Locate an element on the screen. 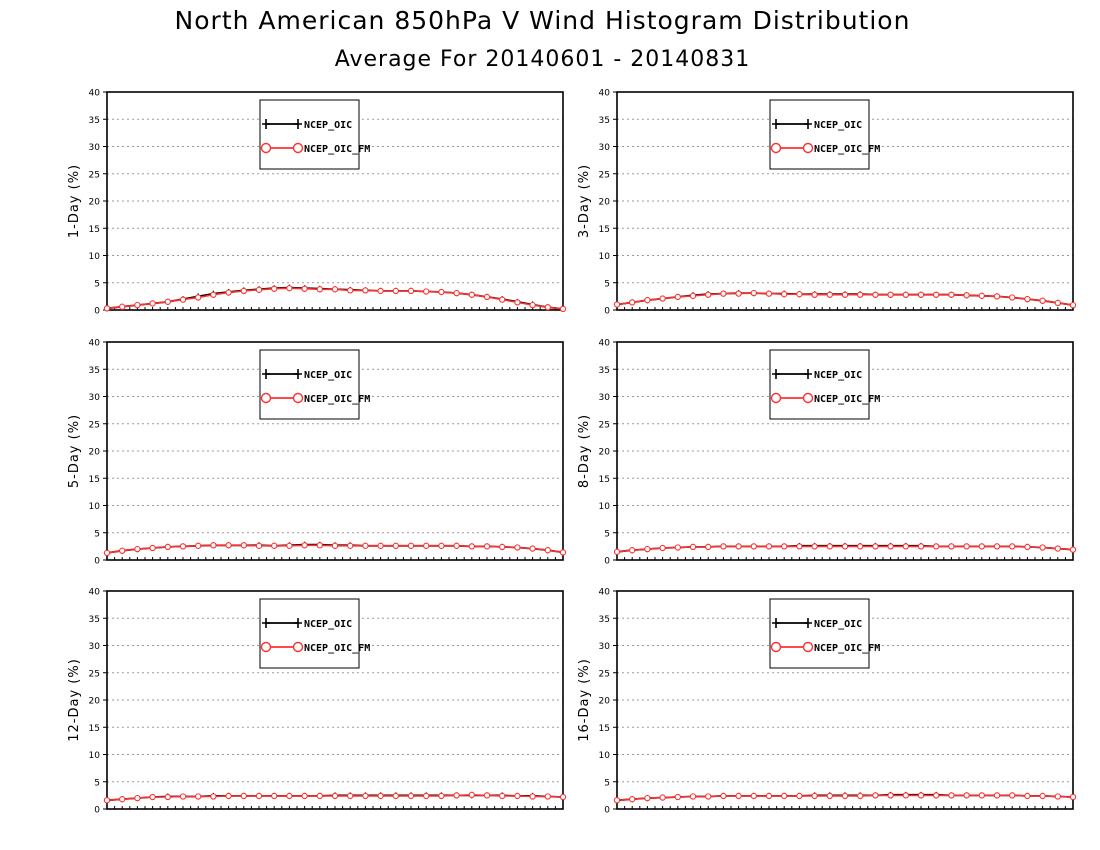 The image size is (1100, 850). series-ncep-oic-fm is located at coordinates (845, 299).